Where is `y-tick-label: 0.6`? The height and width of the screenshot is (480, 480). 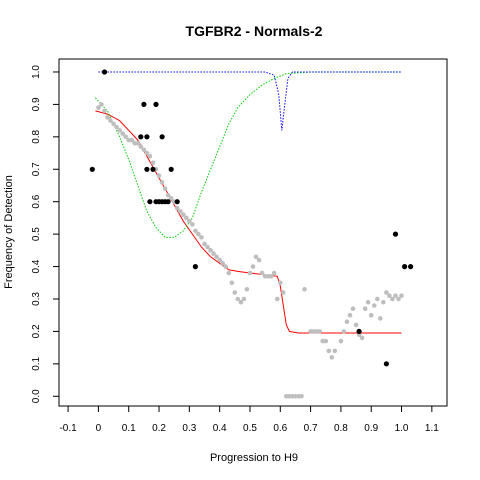 y-tick-label: 0.6 is located at coordinates (36, 201).